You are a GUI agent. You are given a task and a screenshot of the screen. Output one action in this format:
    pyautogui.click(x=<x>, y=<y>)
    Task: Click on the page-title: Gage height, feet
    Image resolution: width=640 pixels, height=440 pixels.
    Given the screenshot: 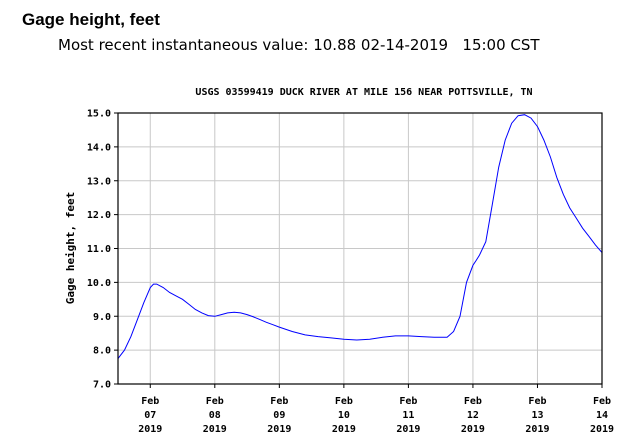 What is the action you would take?
    pyautogui.click(x=91, y=19)
    